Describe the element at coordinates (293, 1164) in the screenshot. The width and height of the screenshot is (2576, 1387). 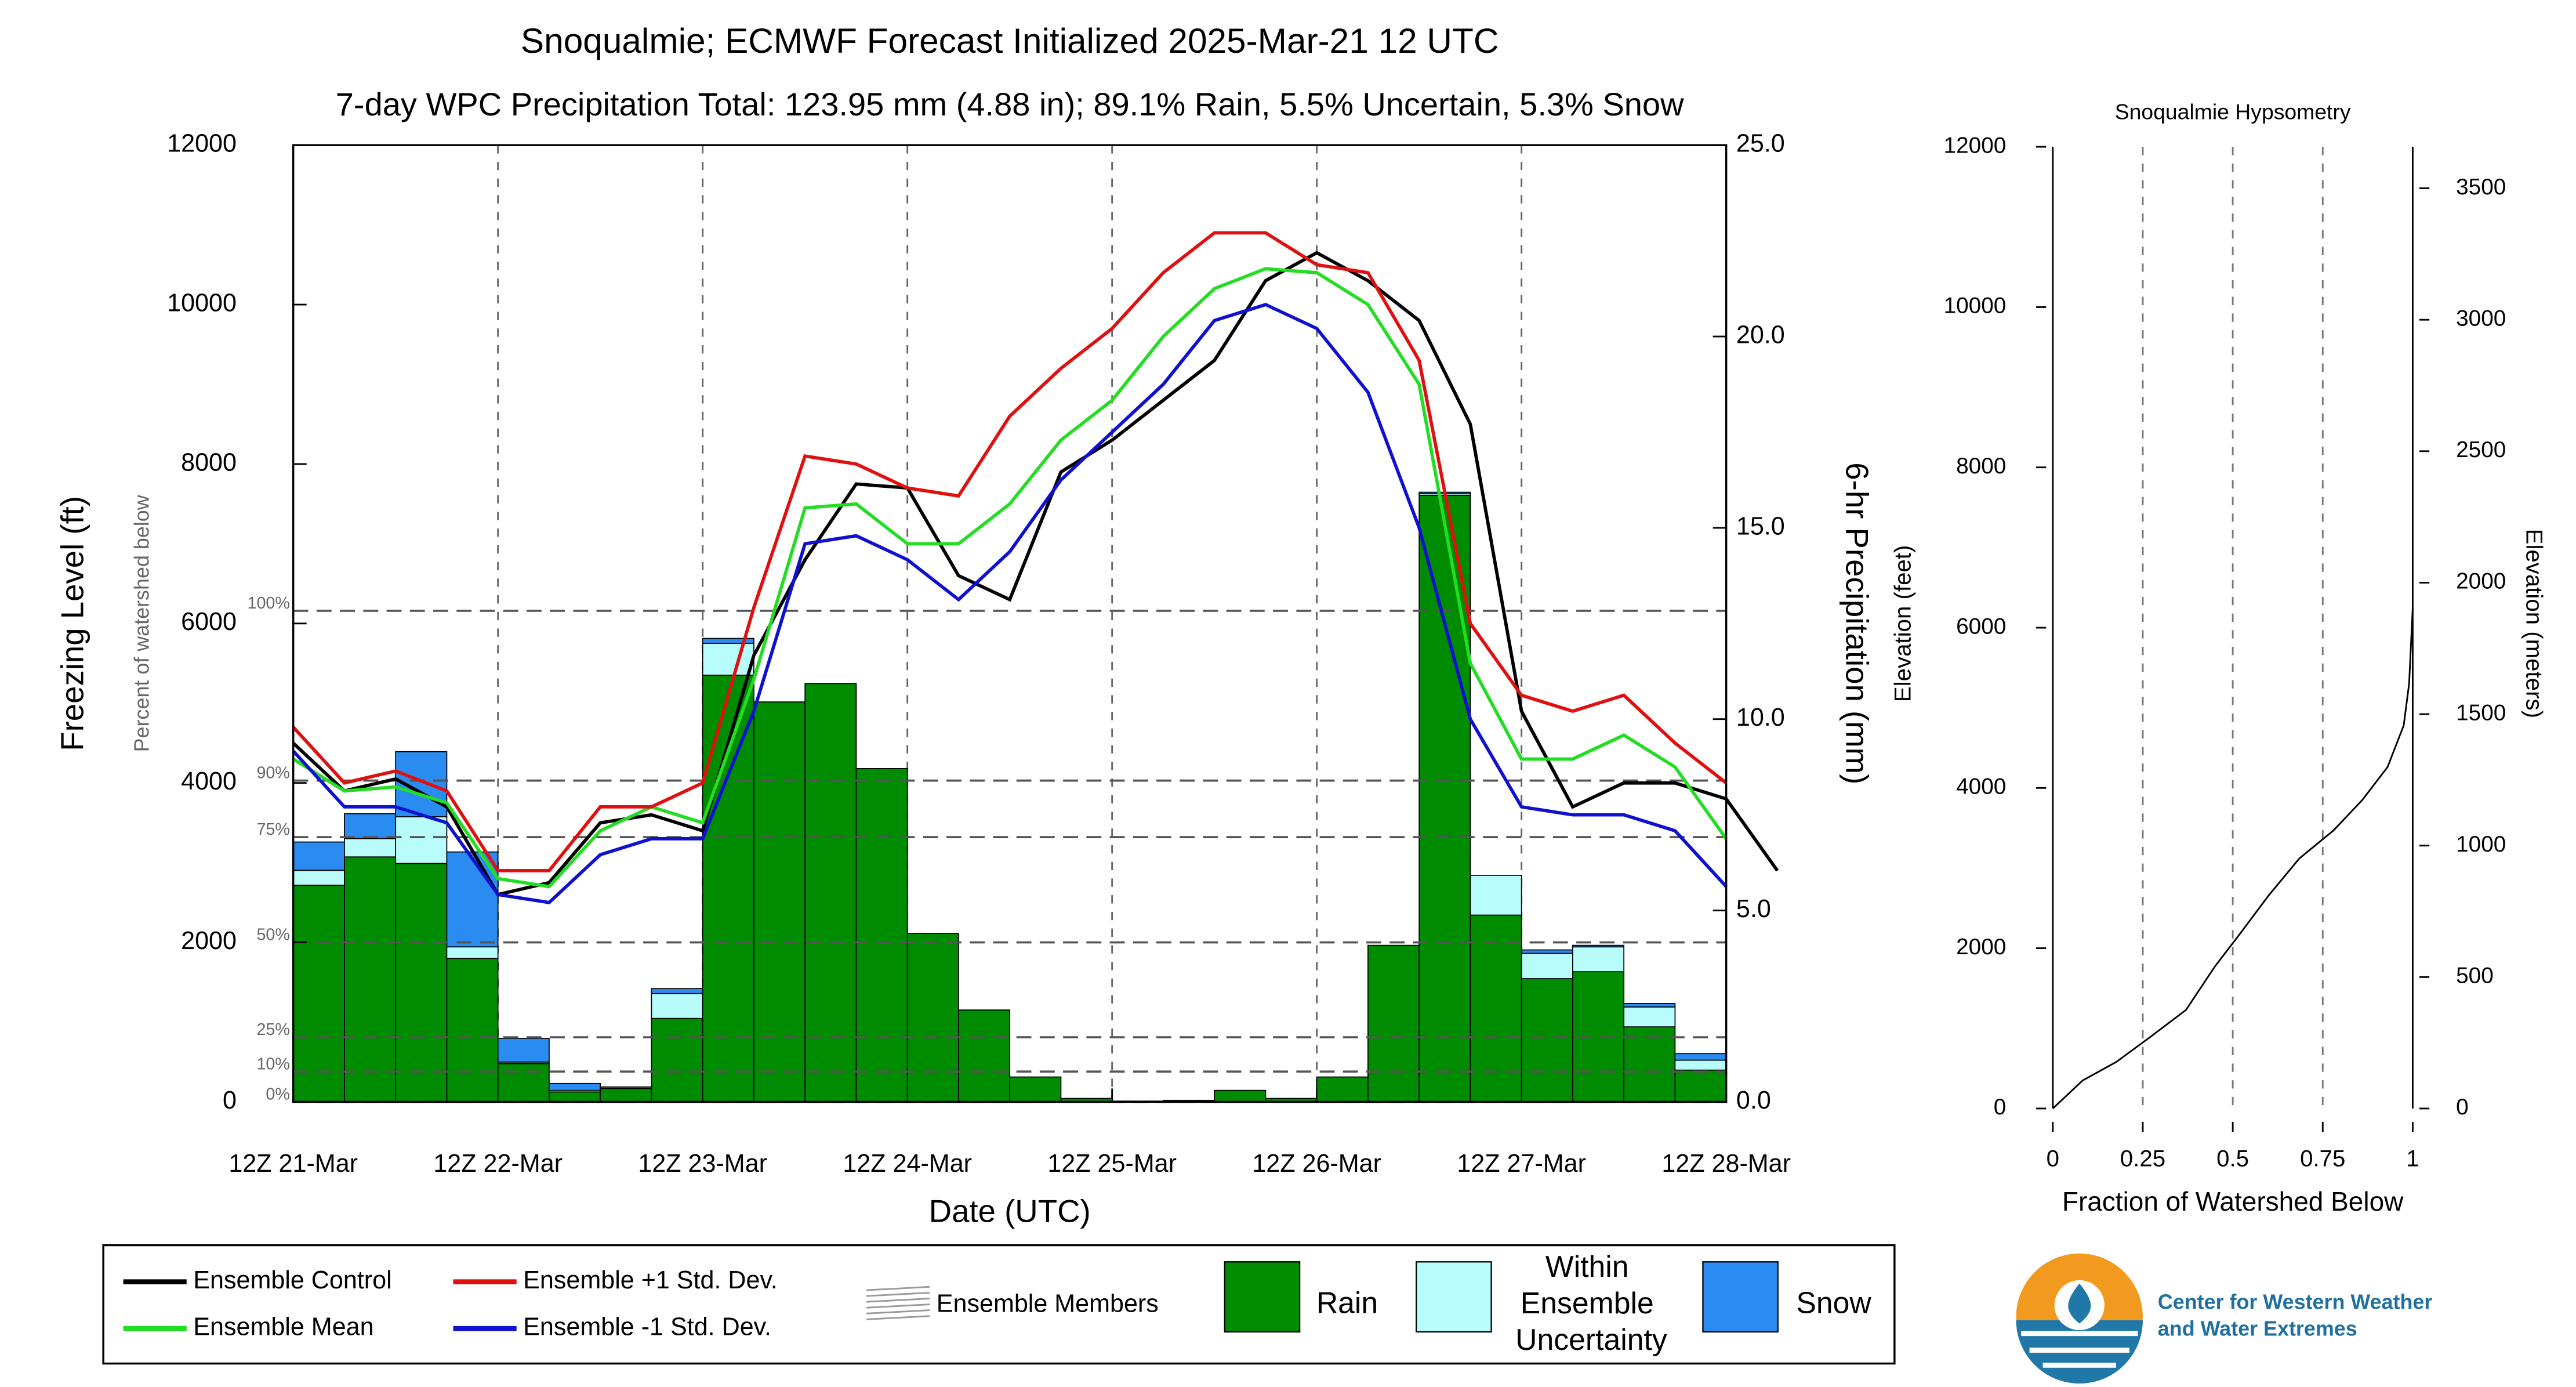
I see `x-tick-label: 12Z 21-Mar` at that location.